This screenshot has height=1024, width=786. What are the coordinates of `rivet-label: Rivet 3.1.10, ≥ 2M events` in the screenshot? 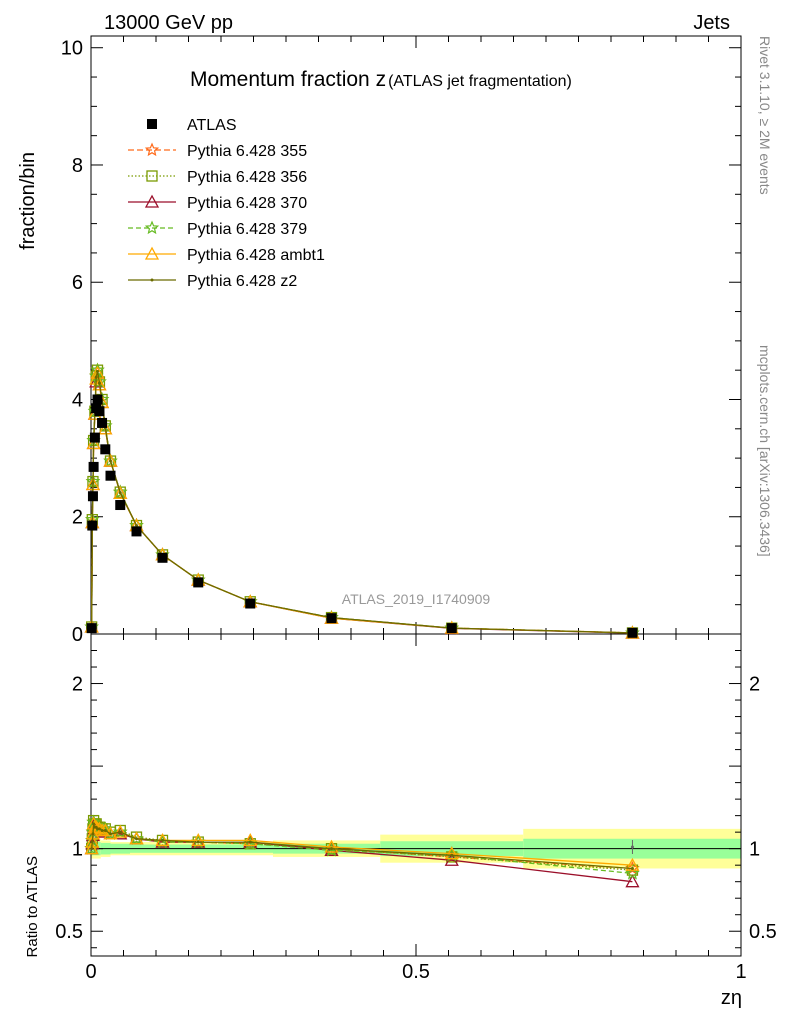 It's located at (765, 115).